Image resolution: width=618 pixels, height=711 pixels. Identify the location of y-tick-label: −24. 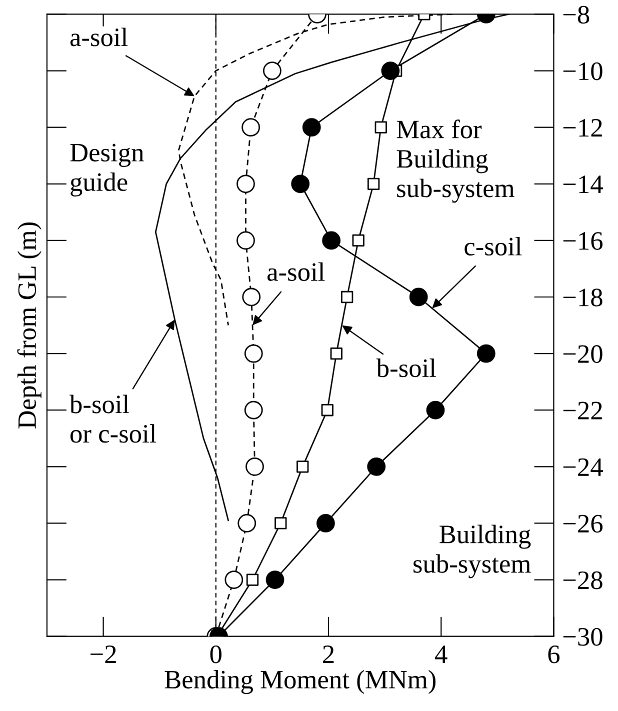
(583, 467).